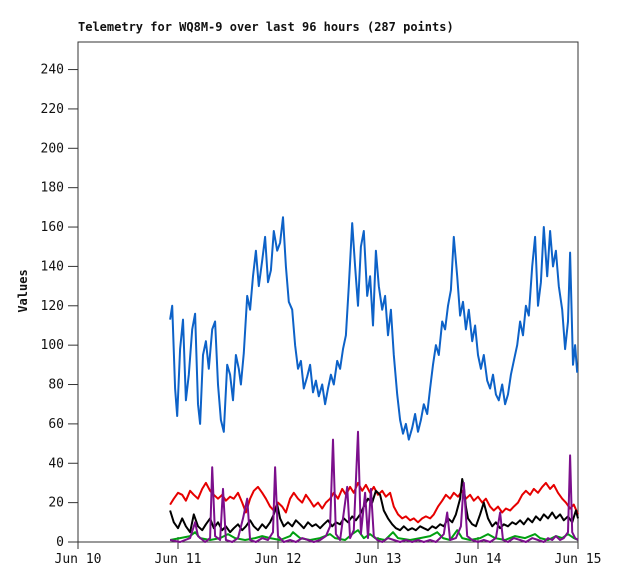 The width and height of the screenshot is (618, 579). Describe the element at coordinates (56, 424) in the screenshot. I see `y-tick-label: 60` at that location.